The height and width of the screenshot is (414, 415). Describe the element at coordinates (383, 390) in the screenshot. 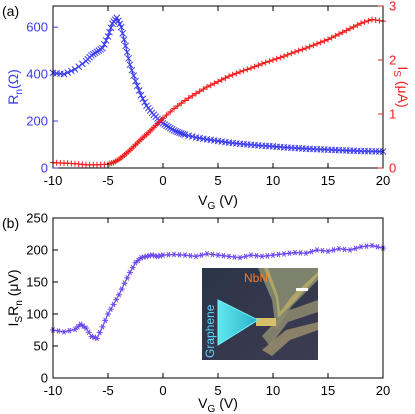

I see `x-tick-label: 20` at that location.